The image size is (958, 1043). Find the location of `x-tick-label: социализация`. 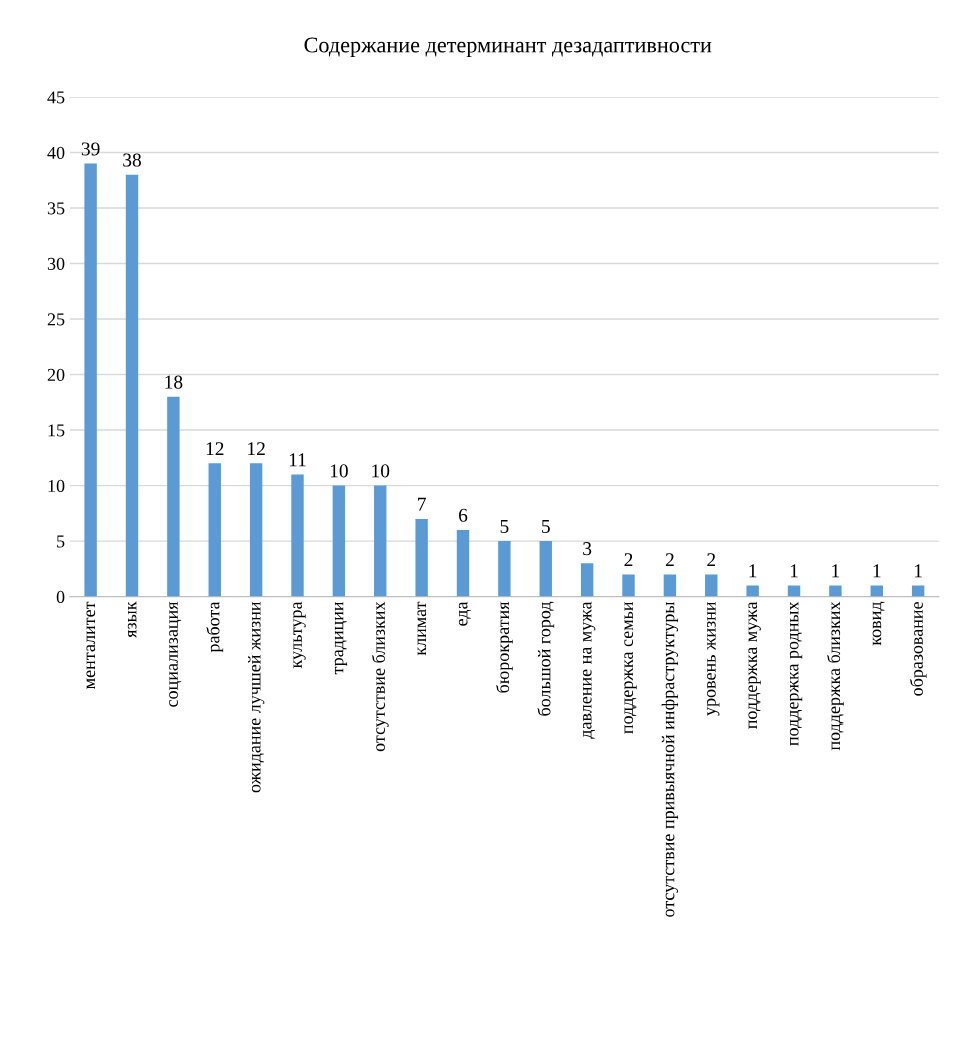

x-tick-label: социализация is located at coordinates (175, 654).